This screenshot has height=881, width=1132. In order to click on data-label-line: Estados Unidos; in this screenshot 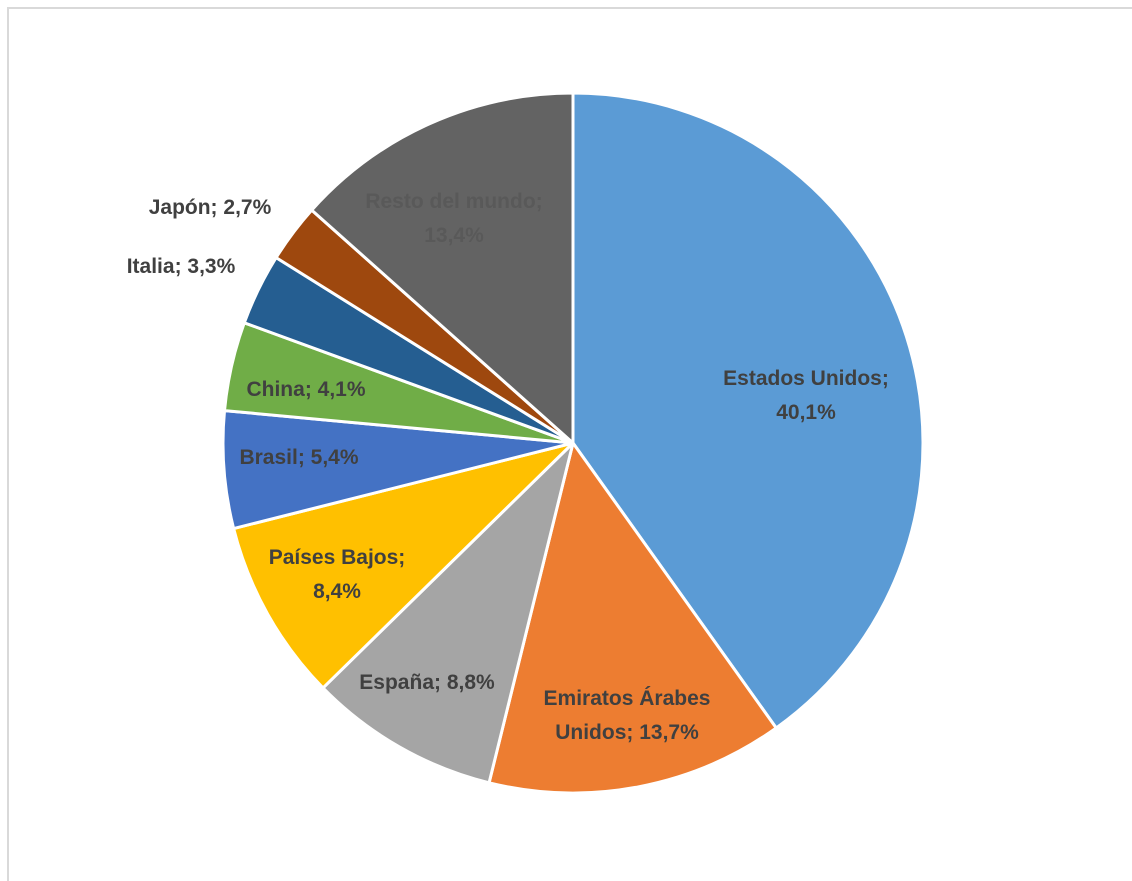, I will do `click(806, 378)`.